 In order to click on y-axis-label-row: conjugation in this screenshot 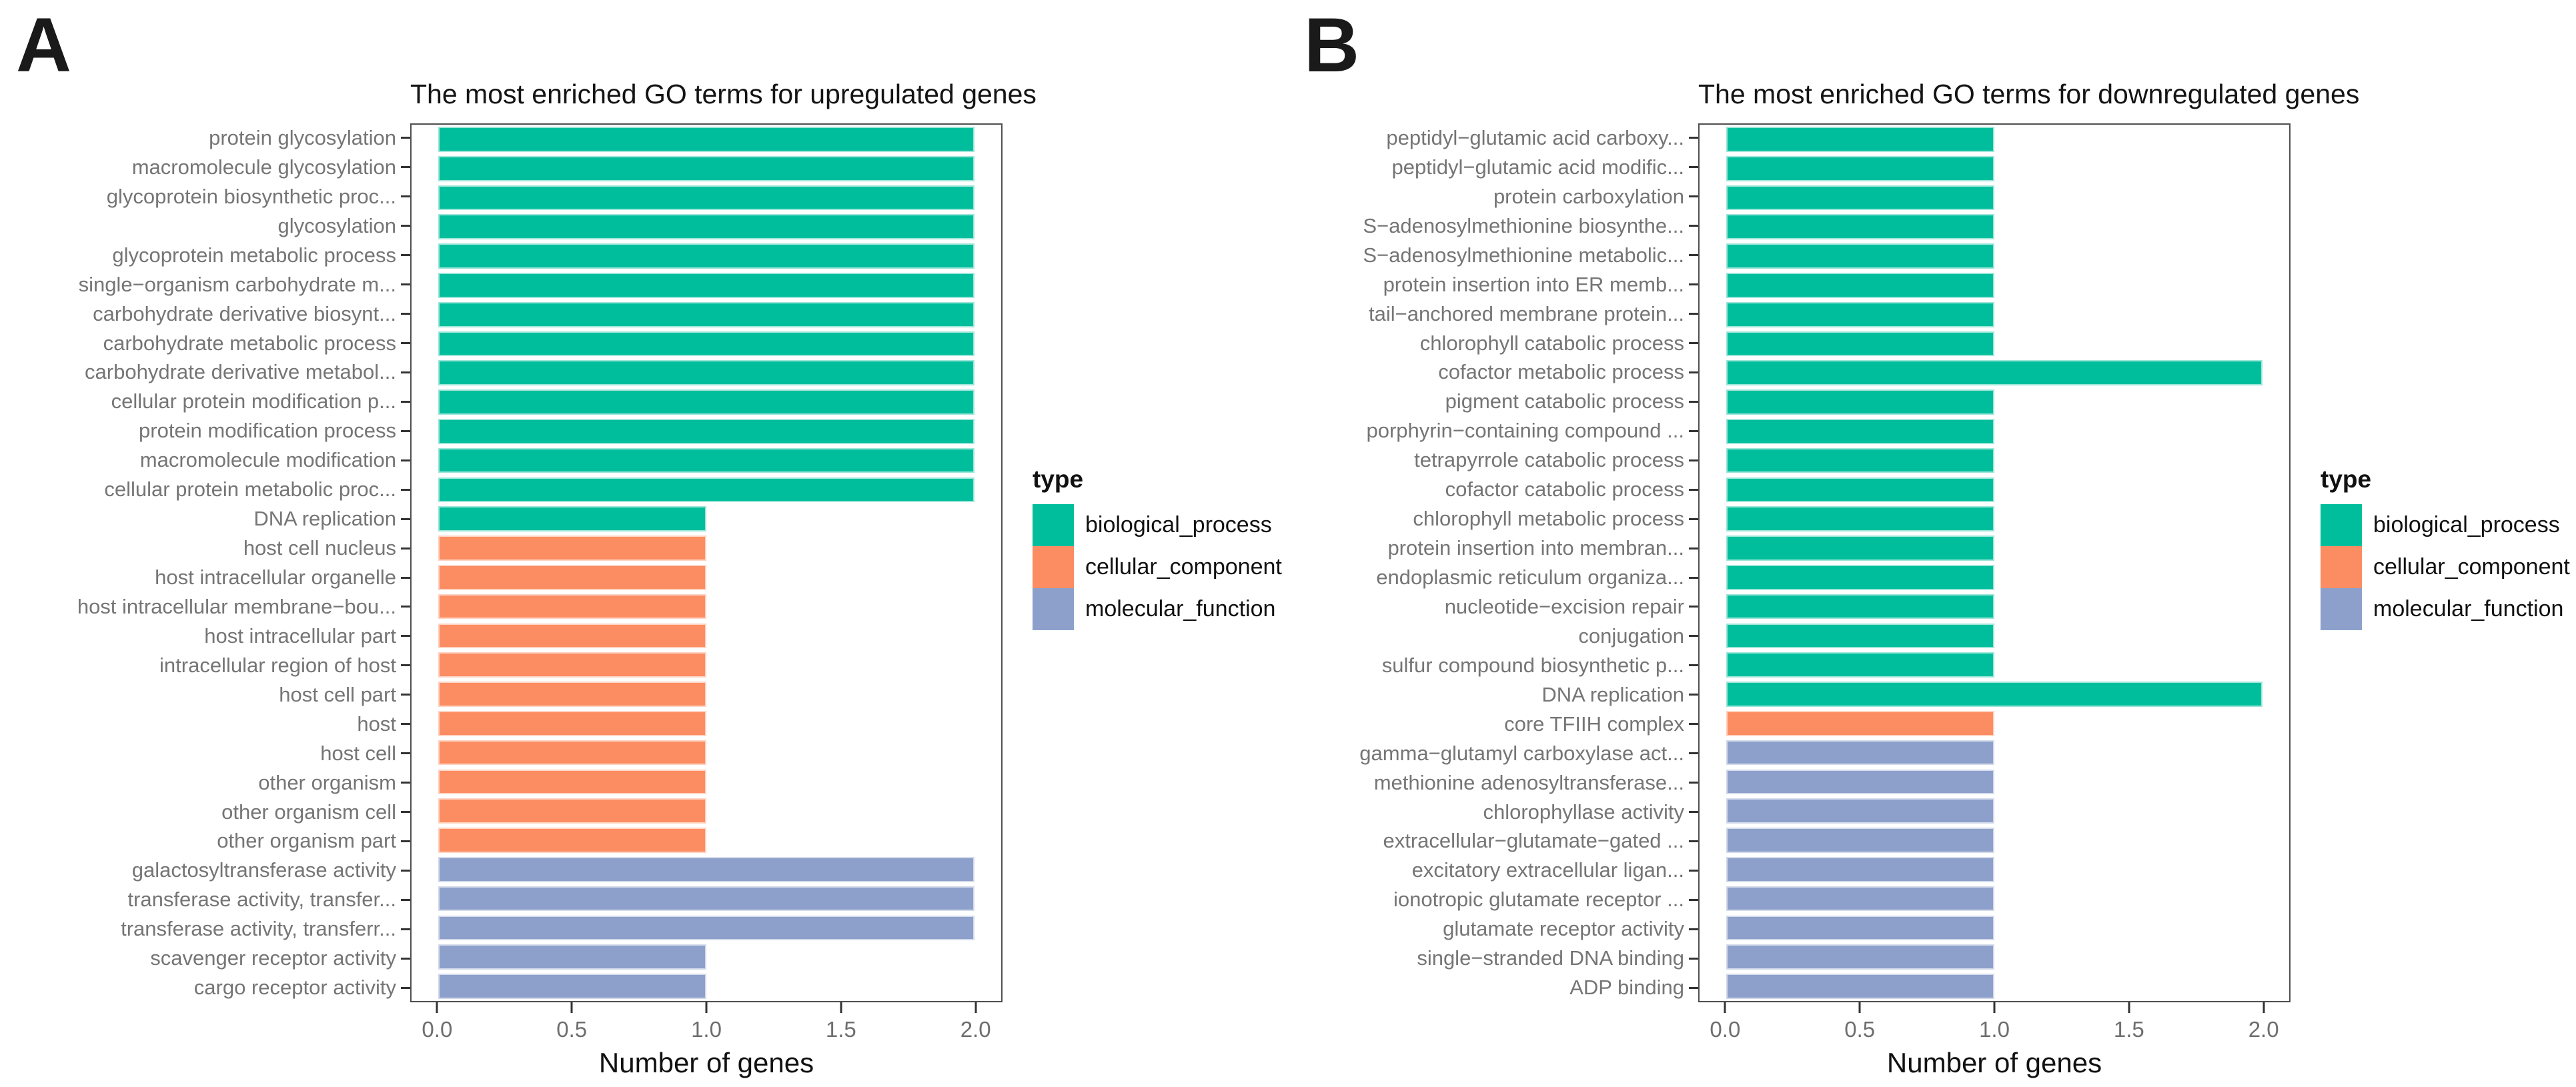, I will do `click(1493, 636)`.